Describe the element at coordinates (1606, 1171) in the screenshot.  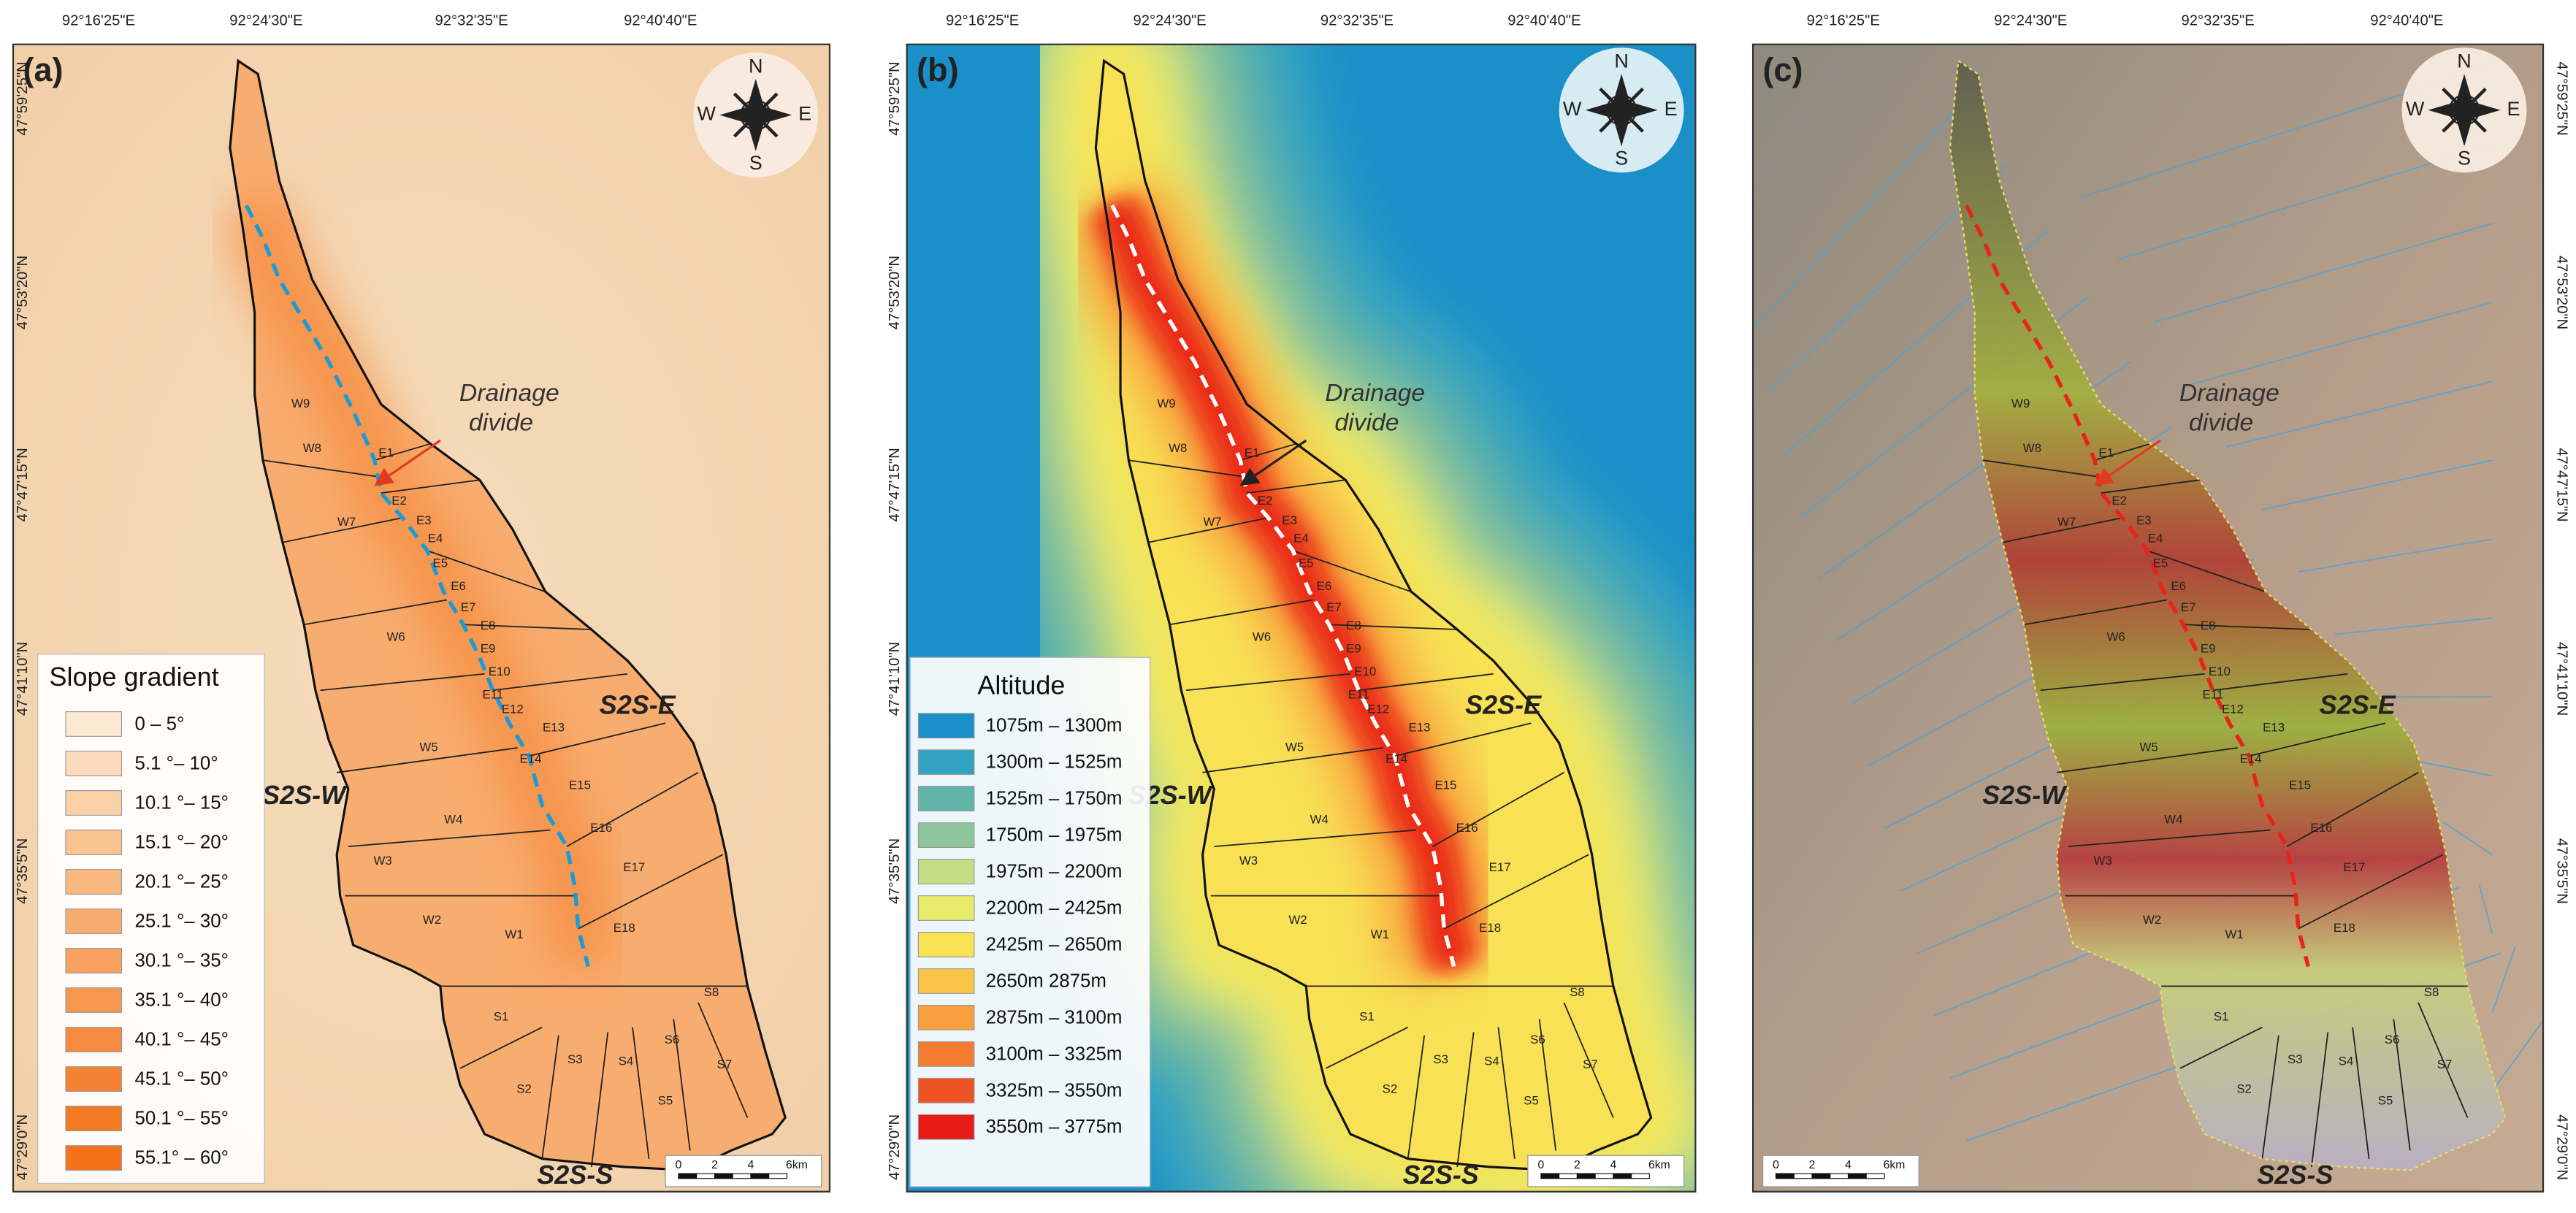
I see `scale-box` at that location.